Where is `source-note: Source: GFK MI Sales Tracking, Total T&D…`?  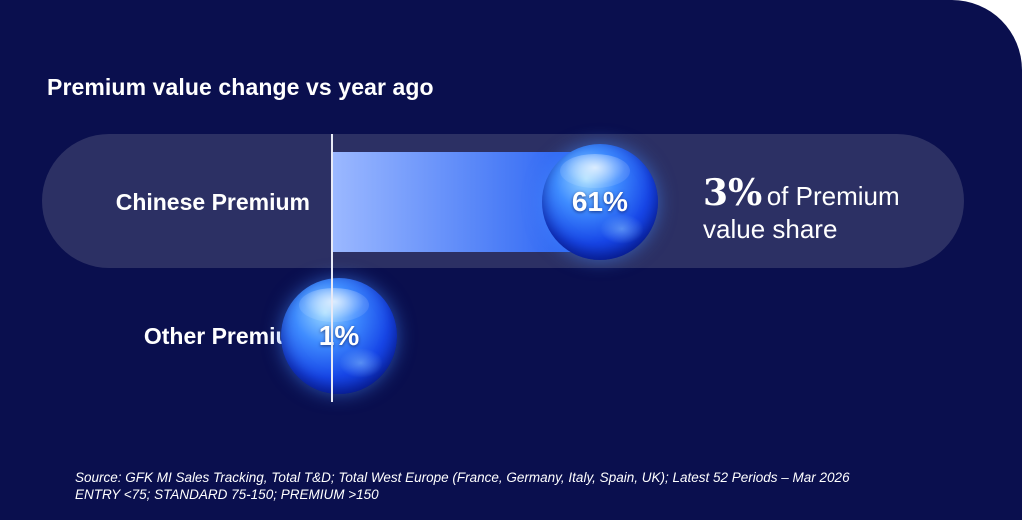
source-note: Source: GFK MI Sales Tracking, Total T&D… is located at coordinates (462, 486).